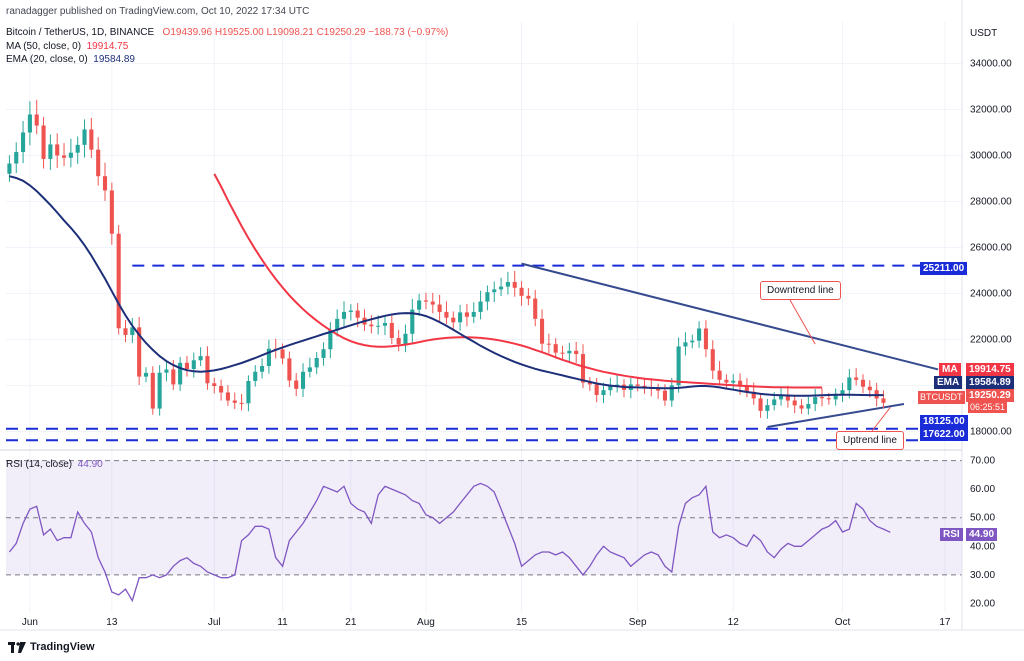 This screenshot has width=1024, height=661. What do you see at coordinates (944, 268) in the screenshot?
I see `resistance-price-tag: 25211.00` at bounding box center [944, 268].